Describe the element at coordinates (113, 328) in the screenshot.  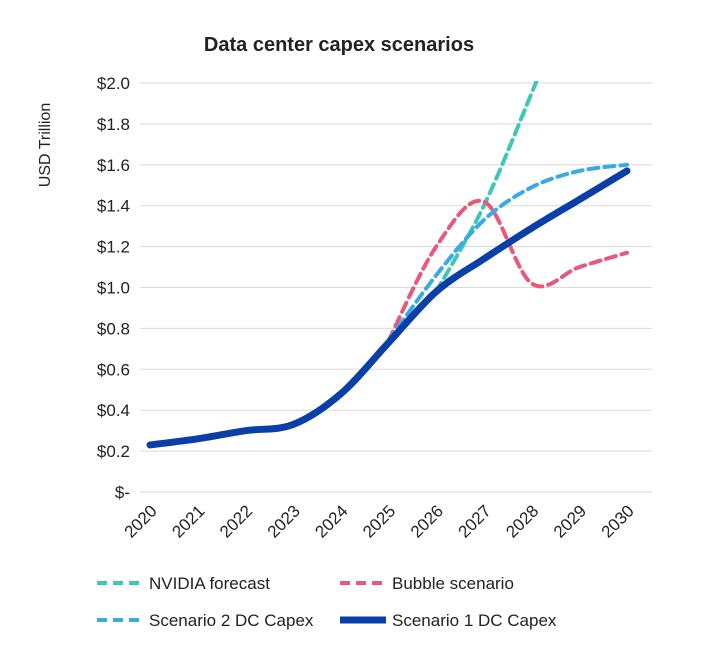
I see `y-tick-label: $0.8` at that location.